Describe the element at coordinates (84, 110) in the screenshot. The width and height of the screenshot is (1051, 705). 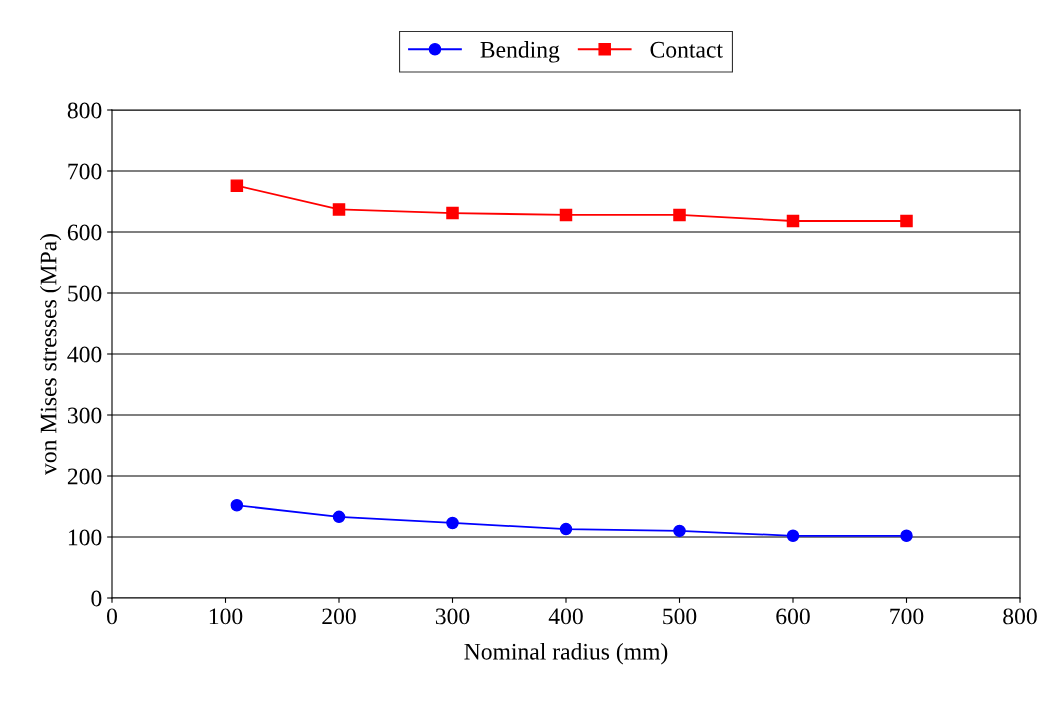
I see `y-tick-label: 800` at that location.